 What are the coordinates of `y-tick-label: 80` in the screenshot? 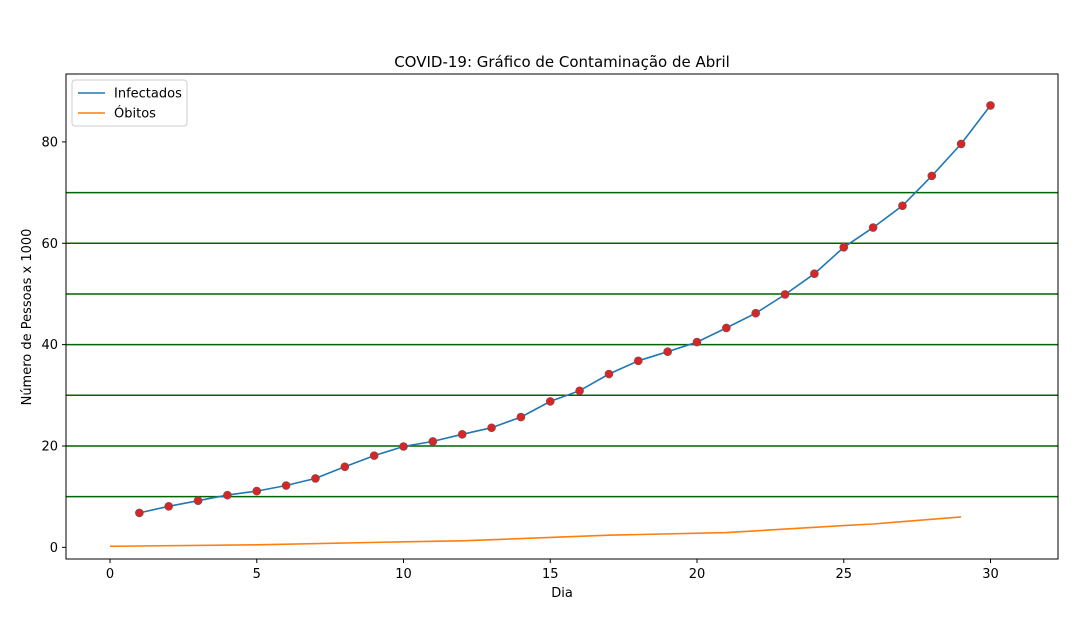 It's located at (49, 142).